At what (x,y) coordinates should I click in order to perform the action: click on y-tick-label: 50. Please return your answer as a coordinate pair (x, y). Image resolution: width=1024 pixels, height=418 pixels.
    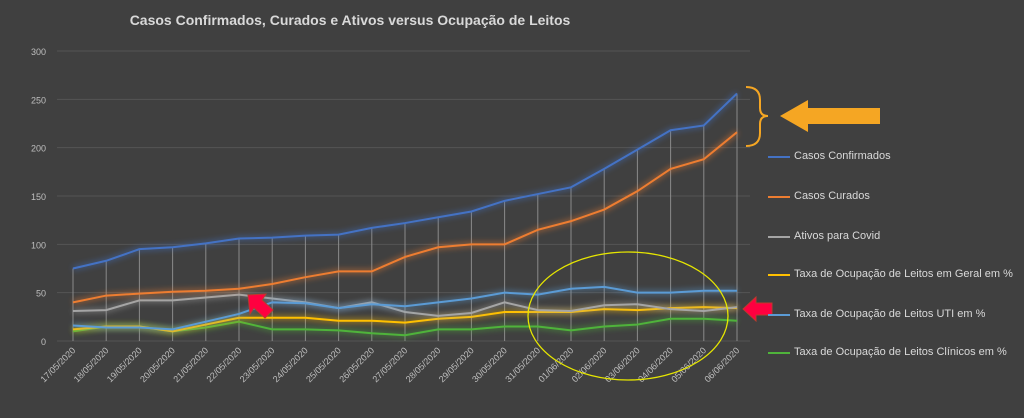
    Looking at the image, I should click on (41, 294).